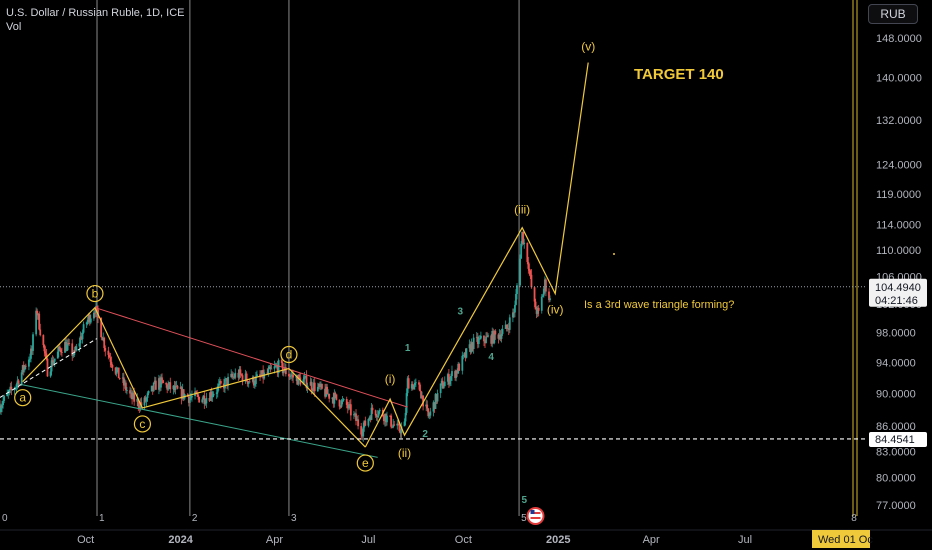 The width and height of the screenshot is (932, 550). I want to click on wave-label-v: (v), so click(588, 47).